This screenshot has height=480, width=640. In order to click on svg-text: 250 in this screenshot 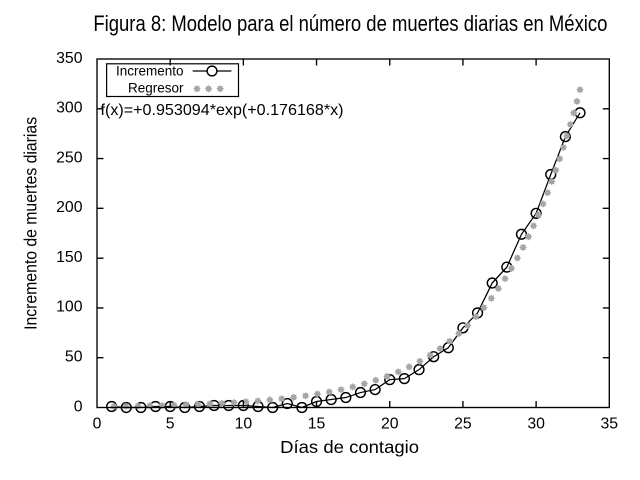, I will do `click(69, 157)`.